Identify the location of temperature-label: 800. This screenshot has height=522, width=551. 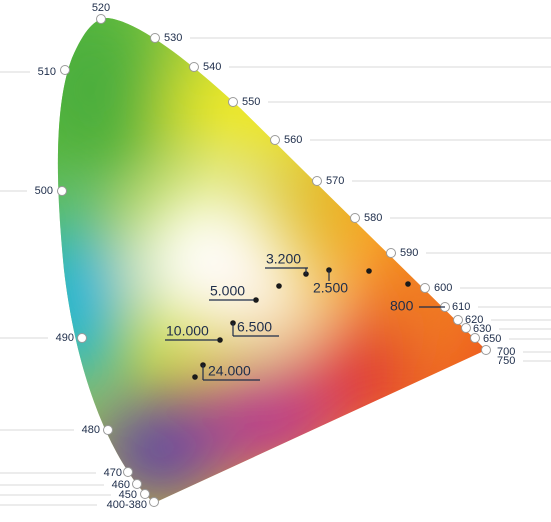
(402, 306).